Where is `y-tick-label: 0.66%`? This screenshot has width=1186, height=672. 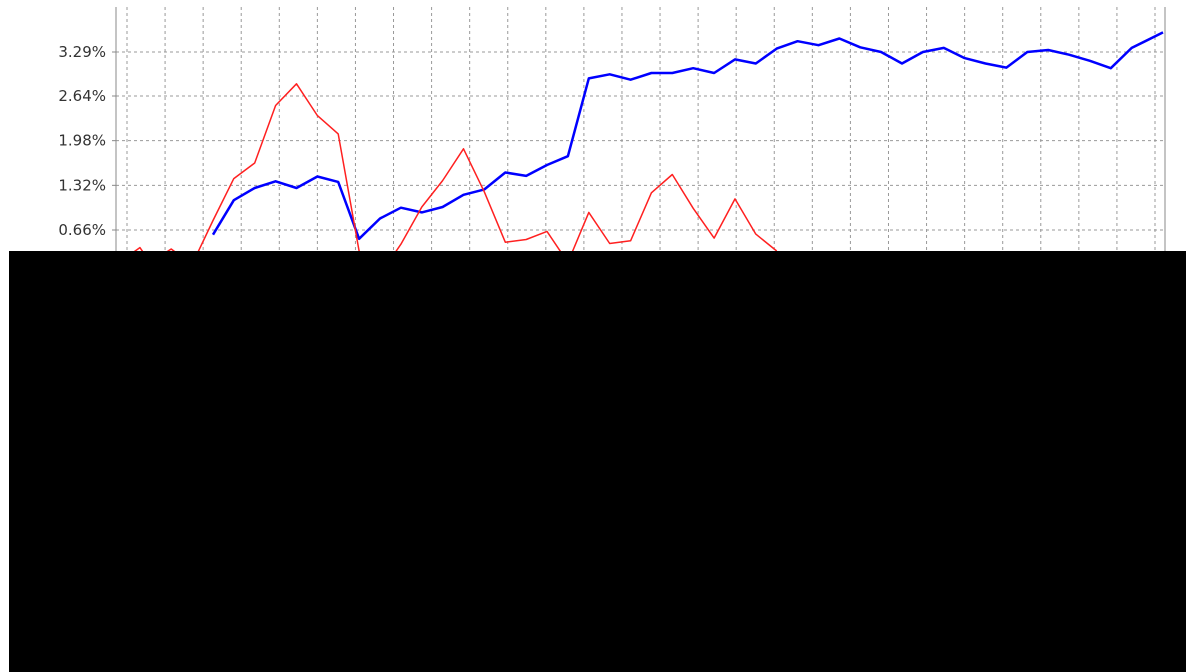
y-tick-label: 0.66% is located at coordinates (82, 230).